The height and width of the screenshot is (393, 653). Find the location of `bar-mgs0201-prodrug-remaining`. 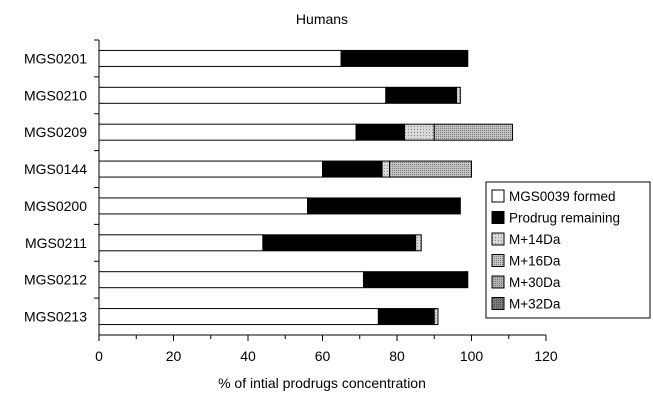

bar-mgs0201-prodrug-remaining is located at coordinates (404, 58).